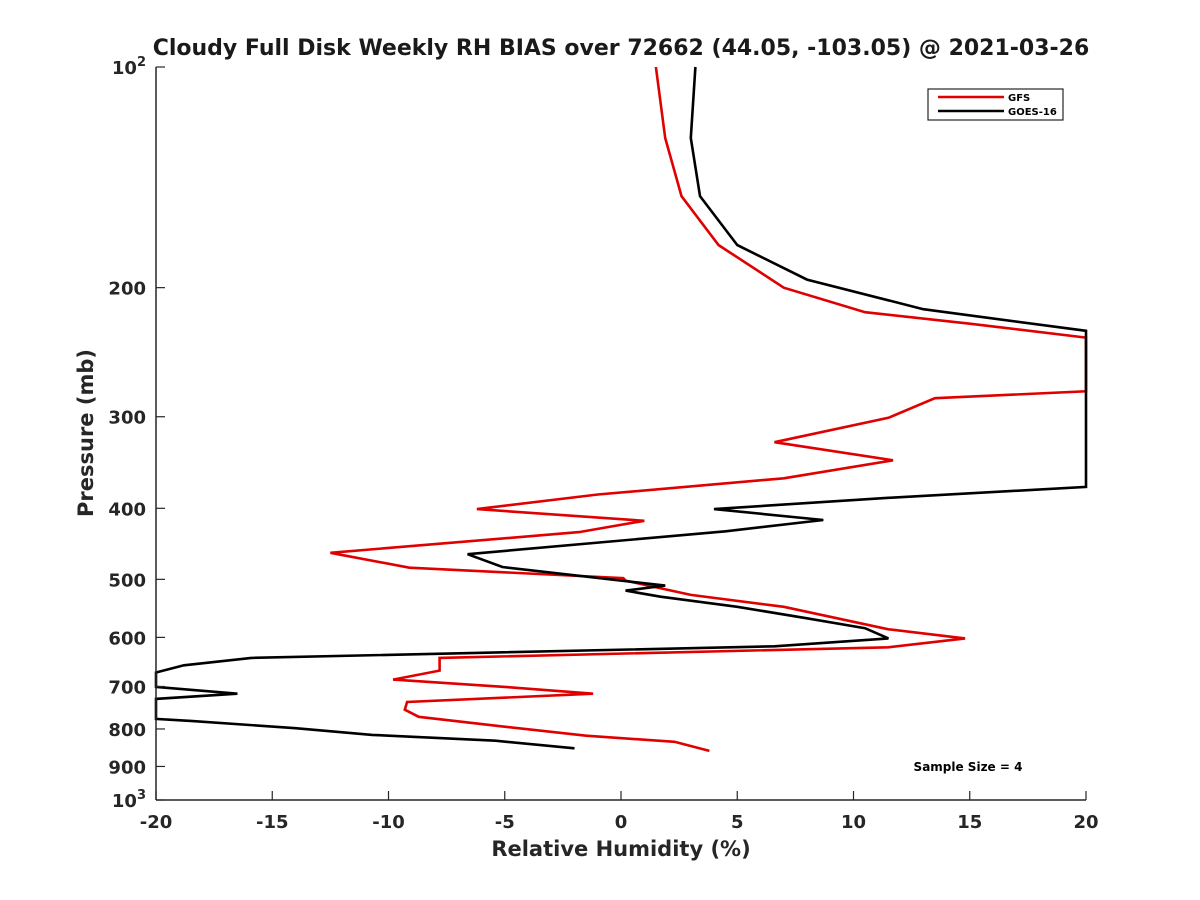  Describe the element at coordinates (1019, 98) in the screenshot. I see `legend-label-gfs: GFS` at that location.